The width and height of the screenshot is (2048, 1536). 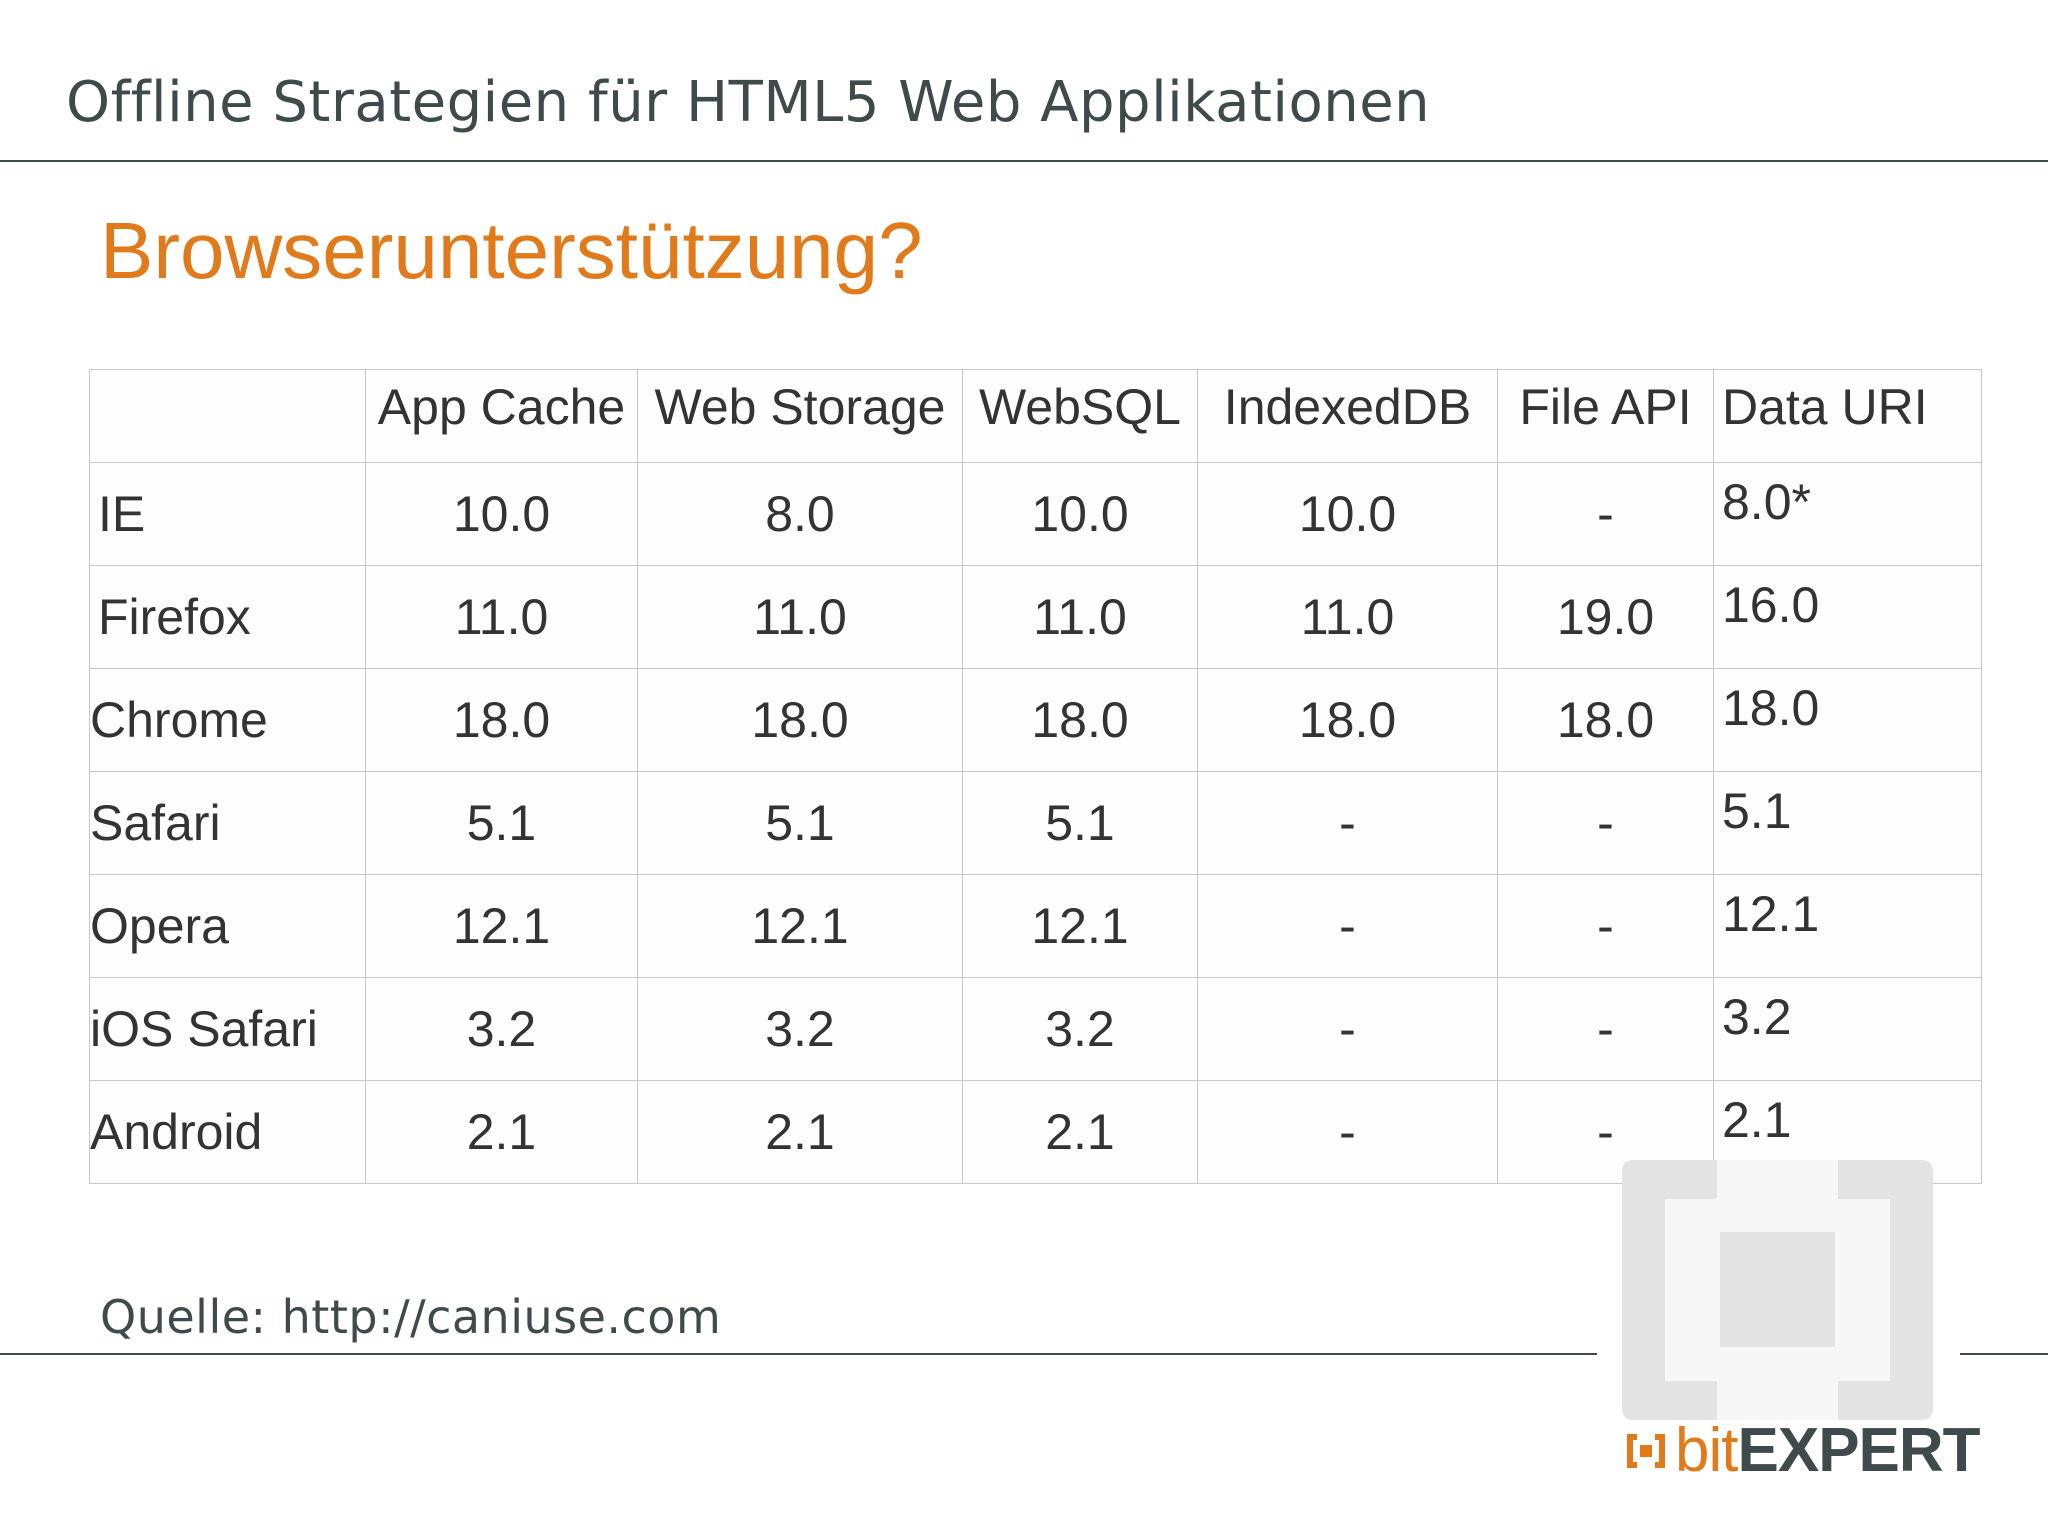 I want to click on table-row: Safari 5.1 5.1 5.1 - - 5.1, so click(x=1035, y=823).